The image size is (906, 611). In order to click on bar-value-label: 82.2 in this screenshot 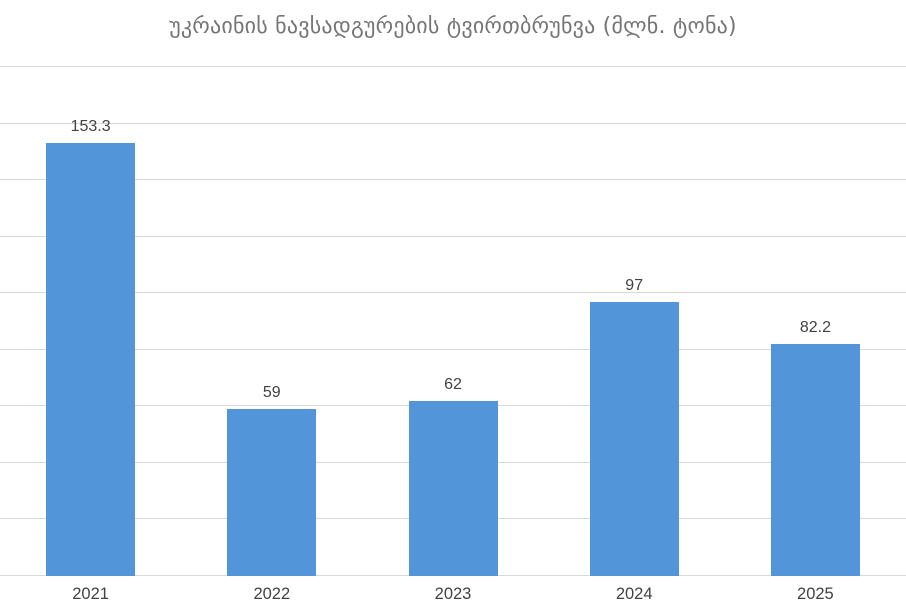, I will do `click(815, 327)`.